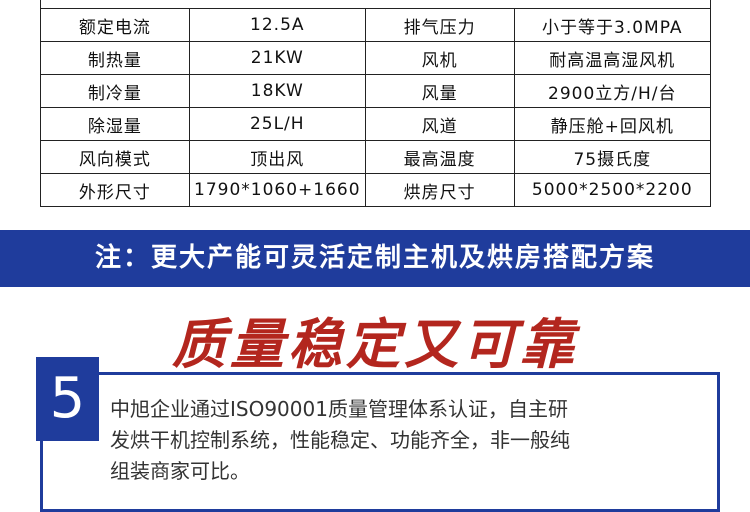 The width and height of the screenshot is (750, 512). I want to click on table-cell: 额定电流, so click(115, 25).